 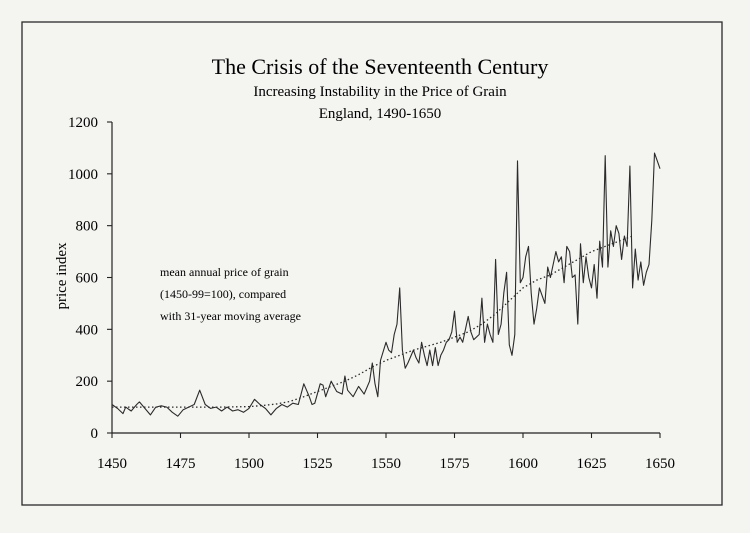 I want to click on x-tick-label: 1500, so click(x=249, y=464).